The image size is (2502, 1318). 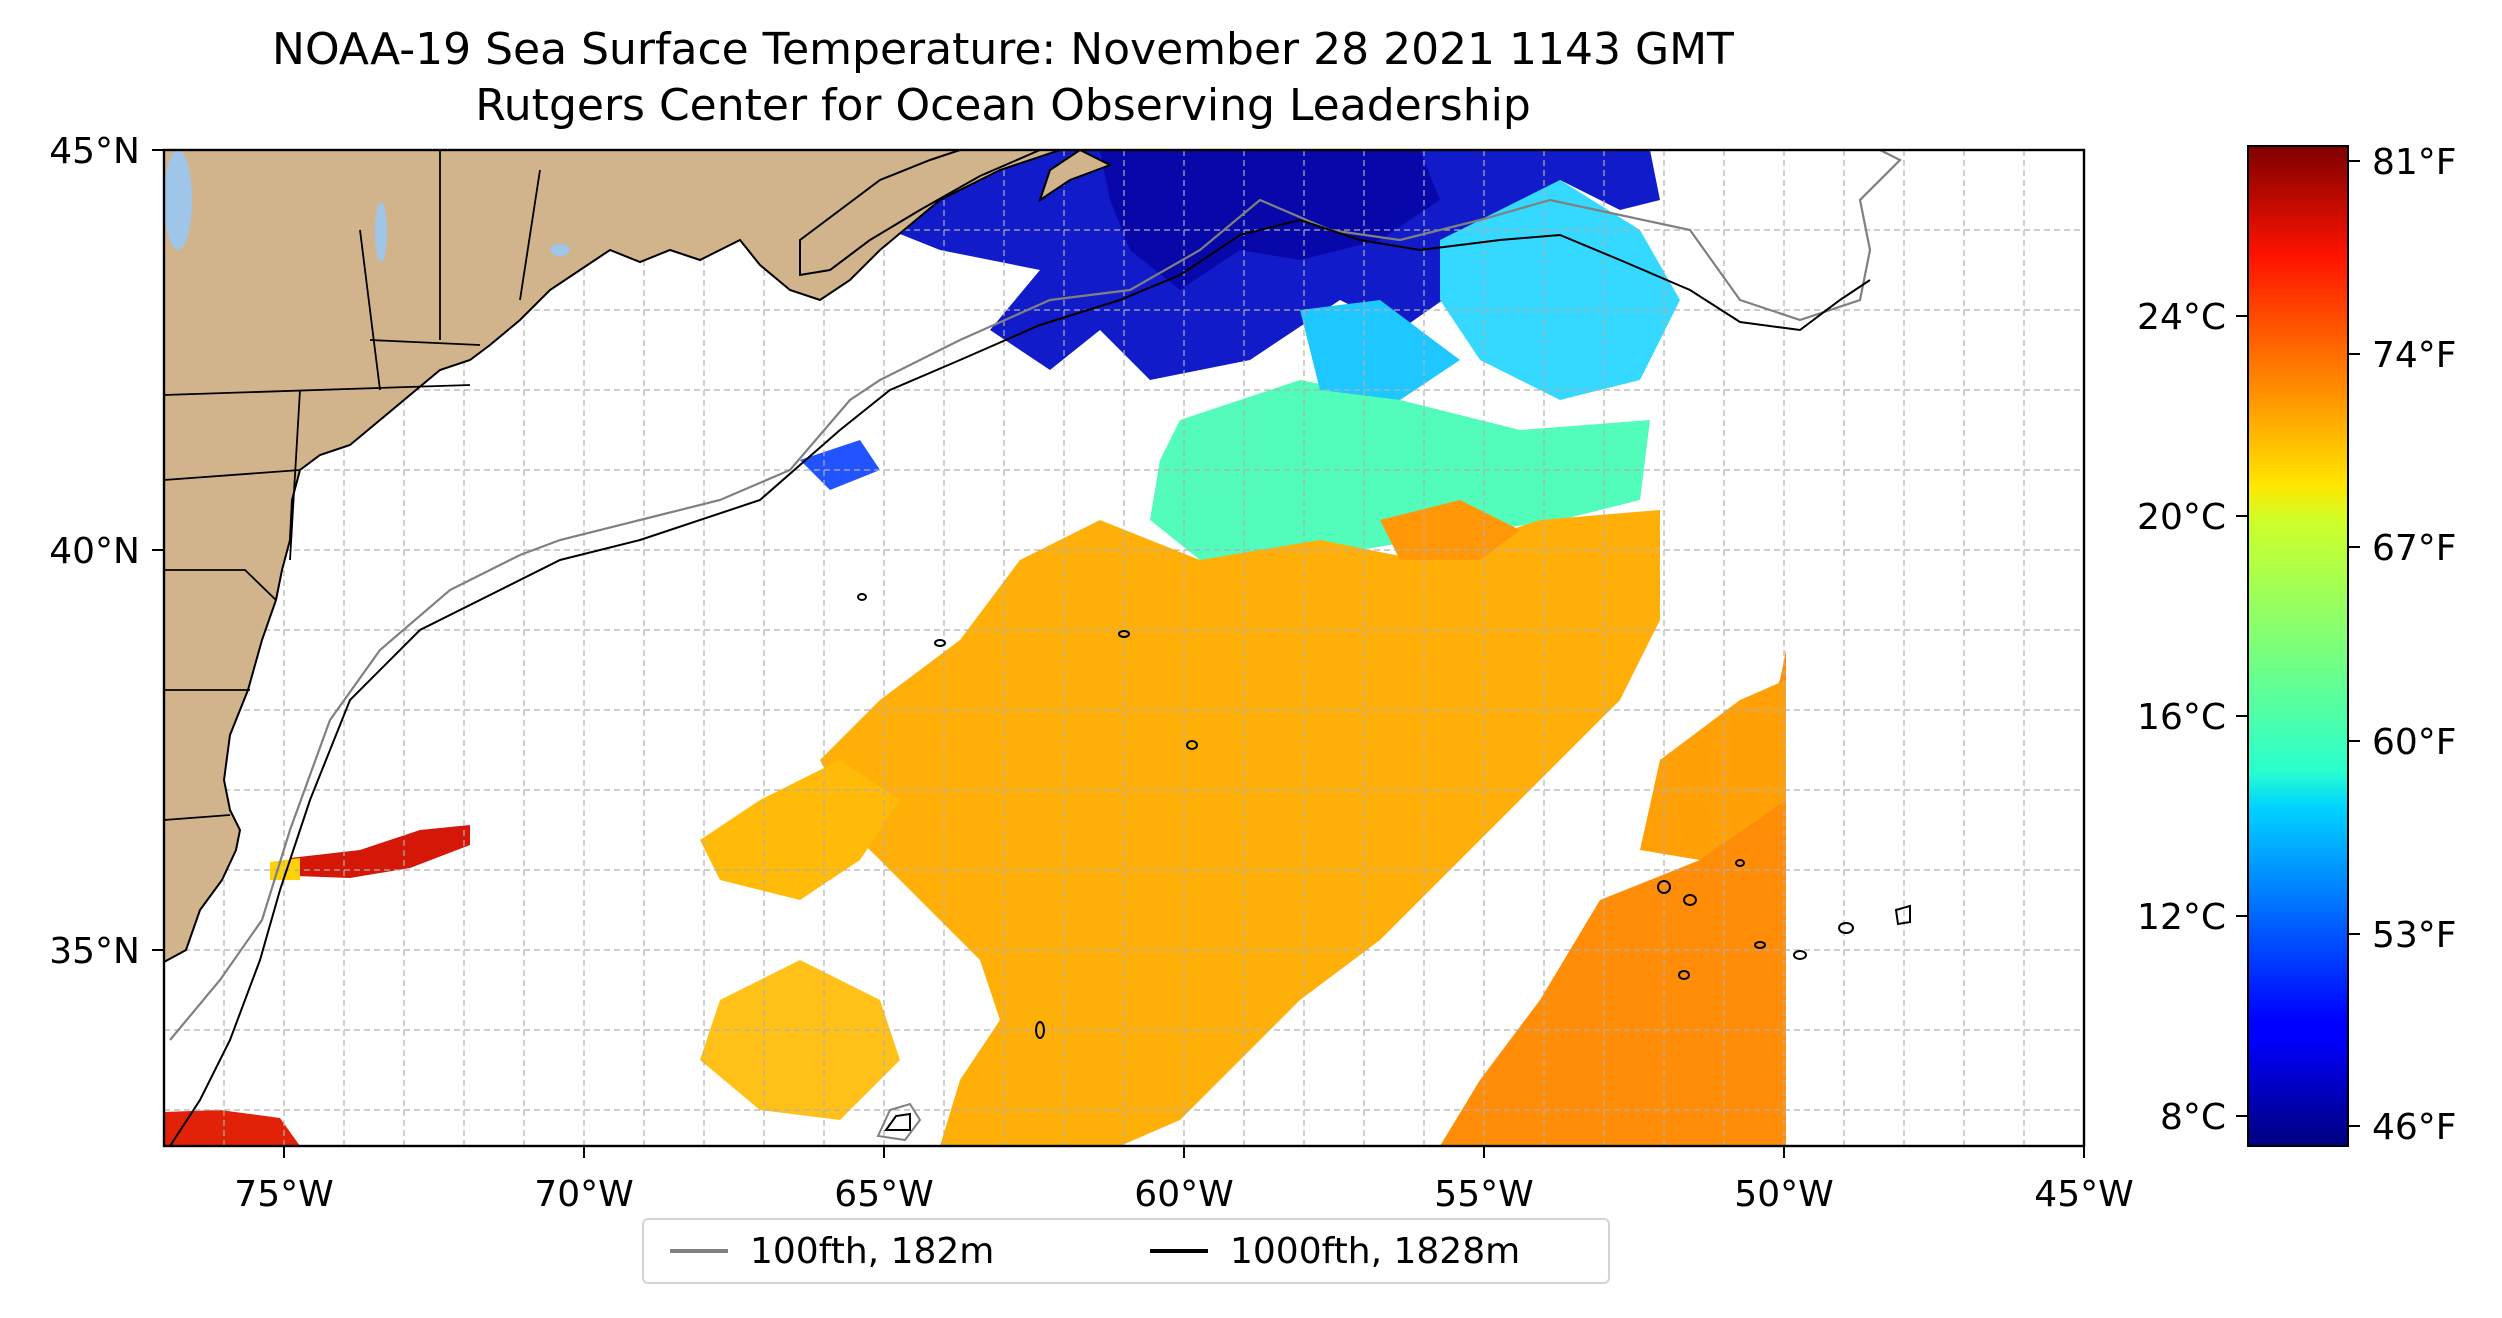 I want to click on colorbar-celsius-label: 12°C, so click(x=2181, y=917).